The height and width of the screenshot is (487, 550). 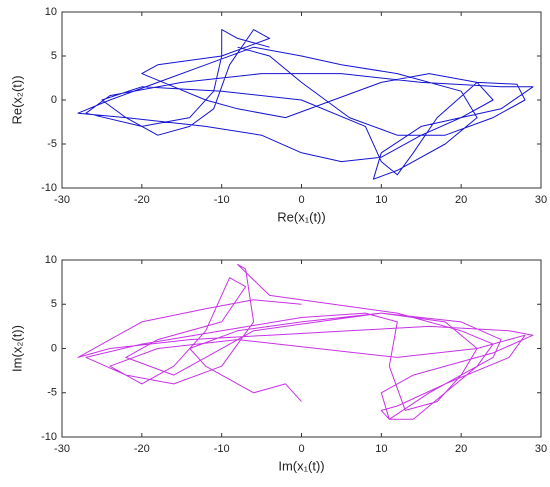 I want to click on y-axis-label: Re(x₂(t)), so click(x=16, y=99).